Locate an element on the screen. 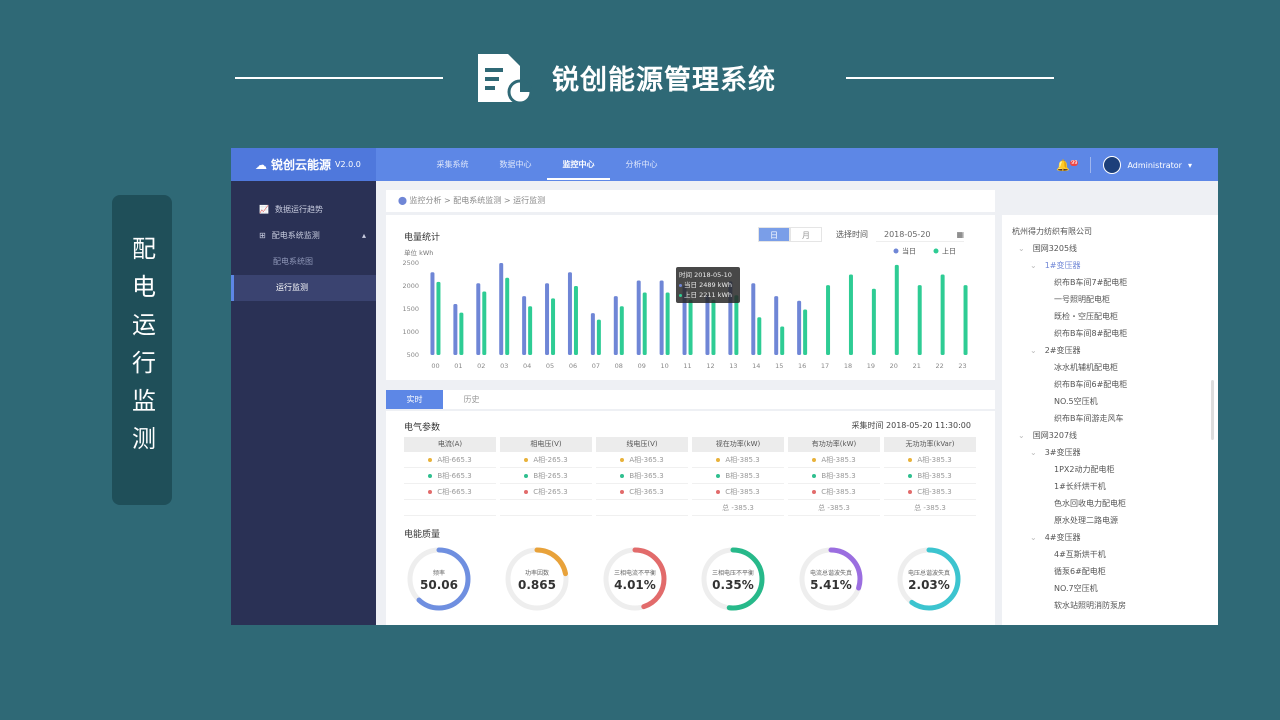 This screenshot has width=1280, height=720. tree-node: ⌄ 2#变压器 is located at coordinates (1110, 350).